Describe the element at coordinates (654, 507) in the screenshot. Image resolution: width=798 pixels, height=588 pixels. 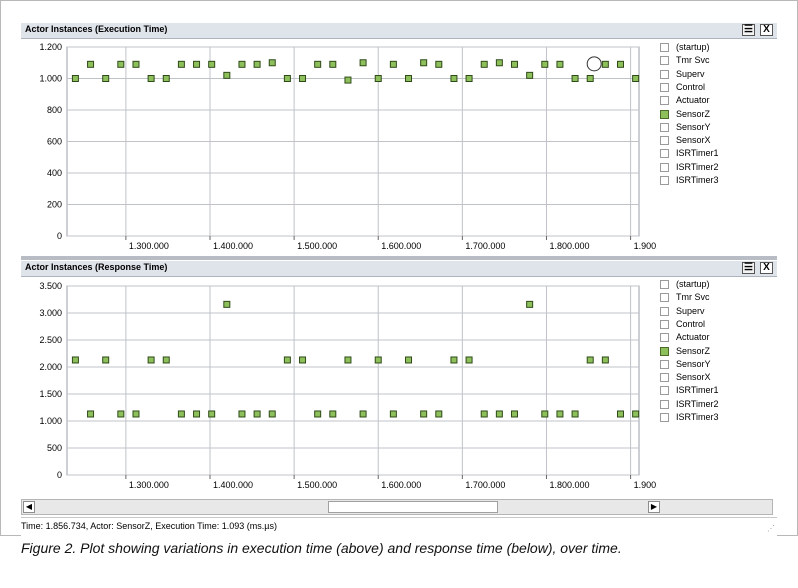
I see `scroll-right-button: ▶` at that location.